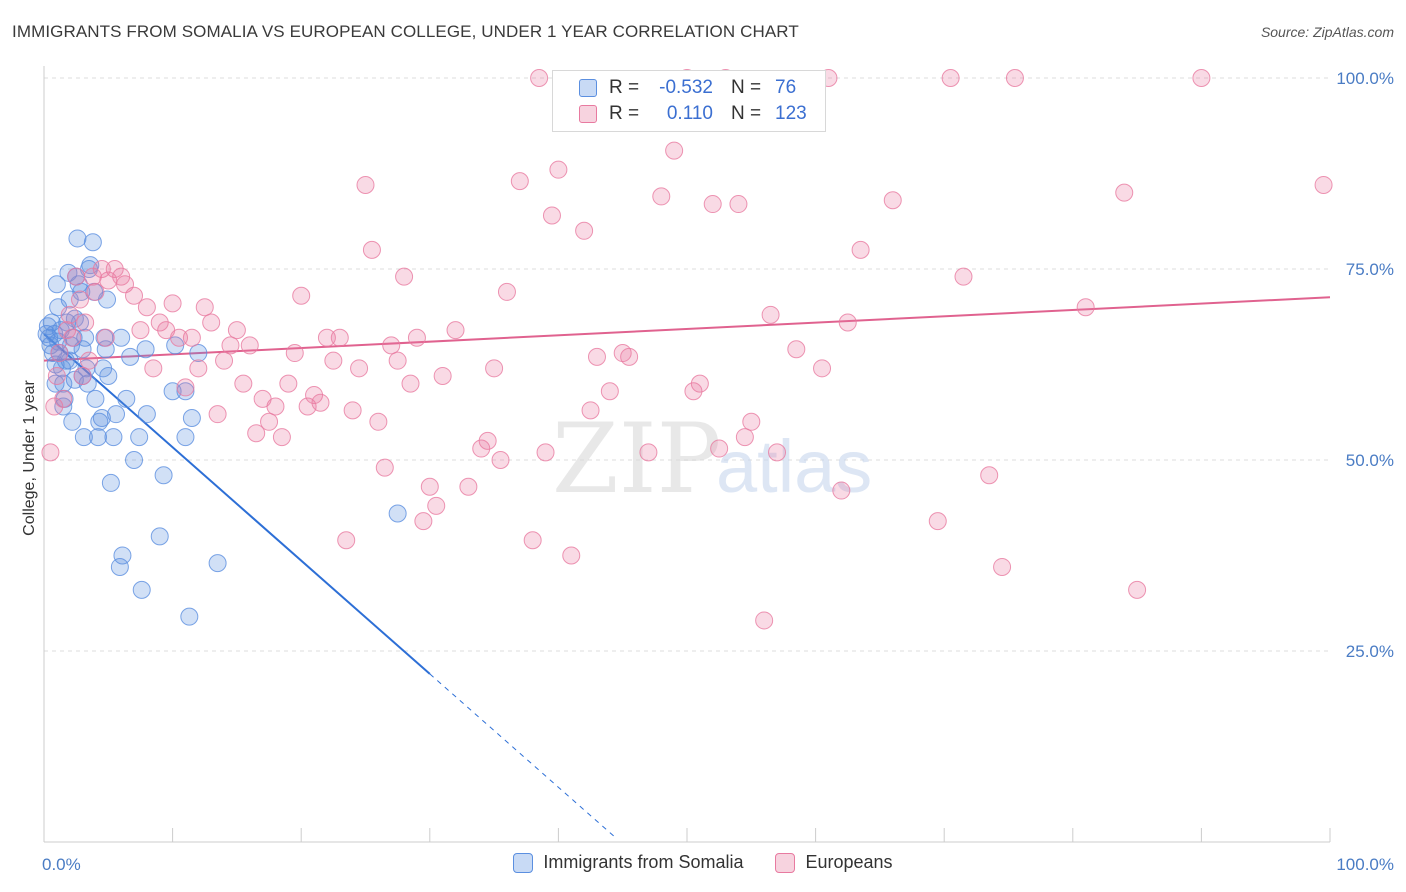  Describe the element at coordinates (746, 87) in the screenshot. I see `legend-n-label: N =` at that location.